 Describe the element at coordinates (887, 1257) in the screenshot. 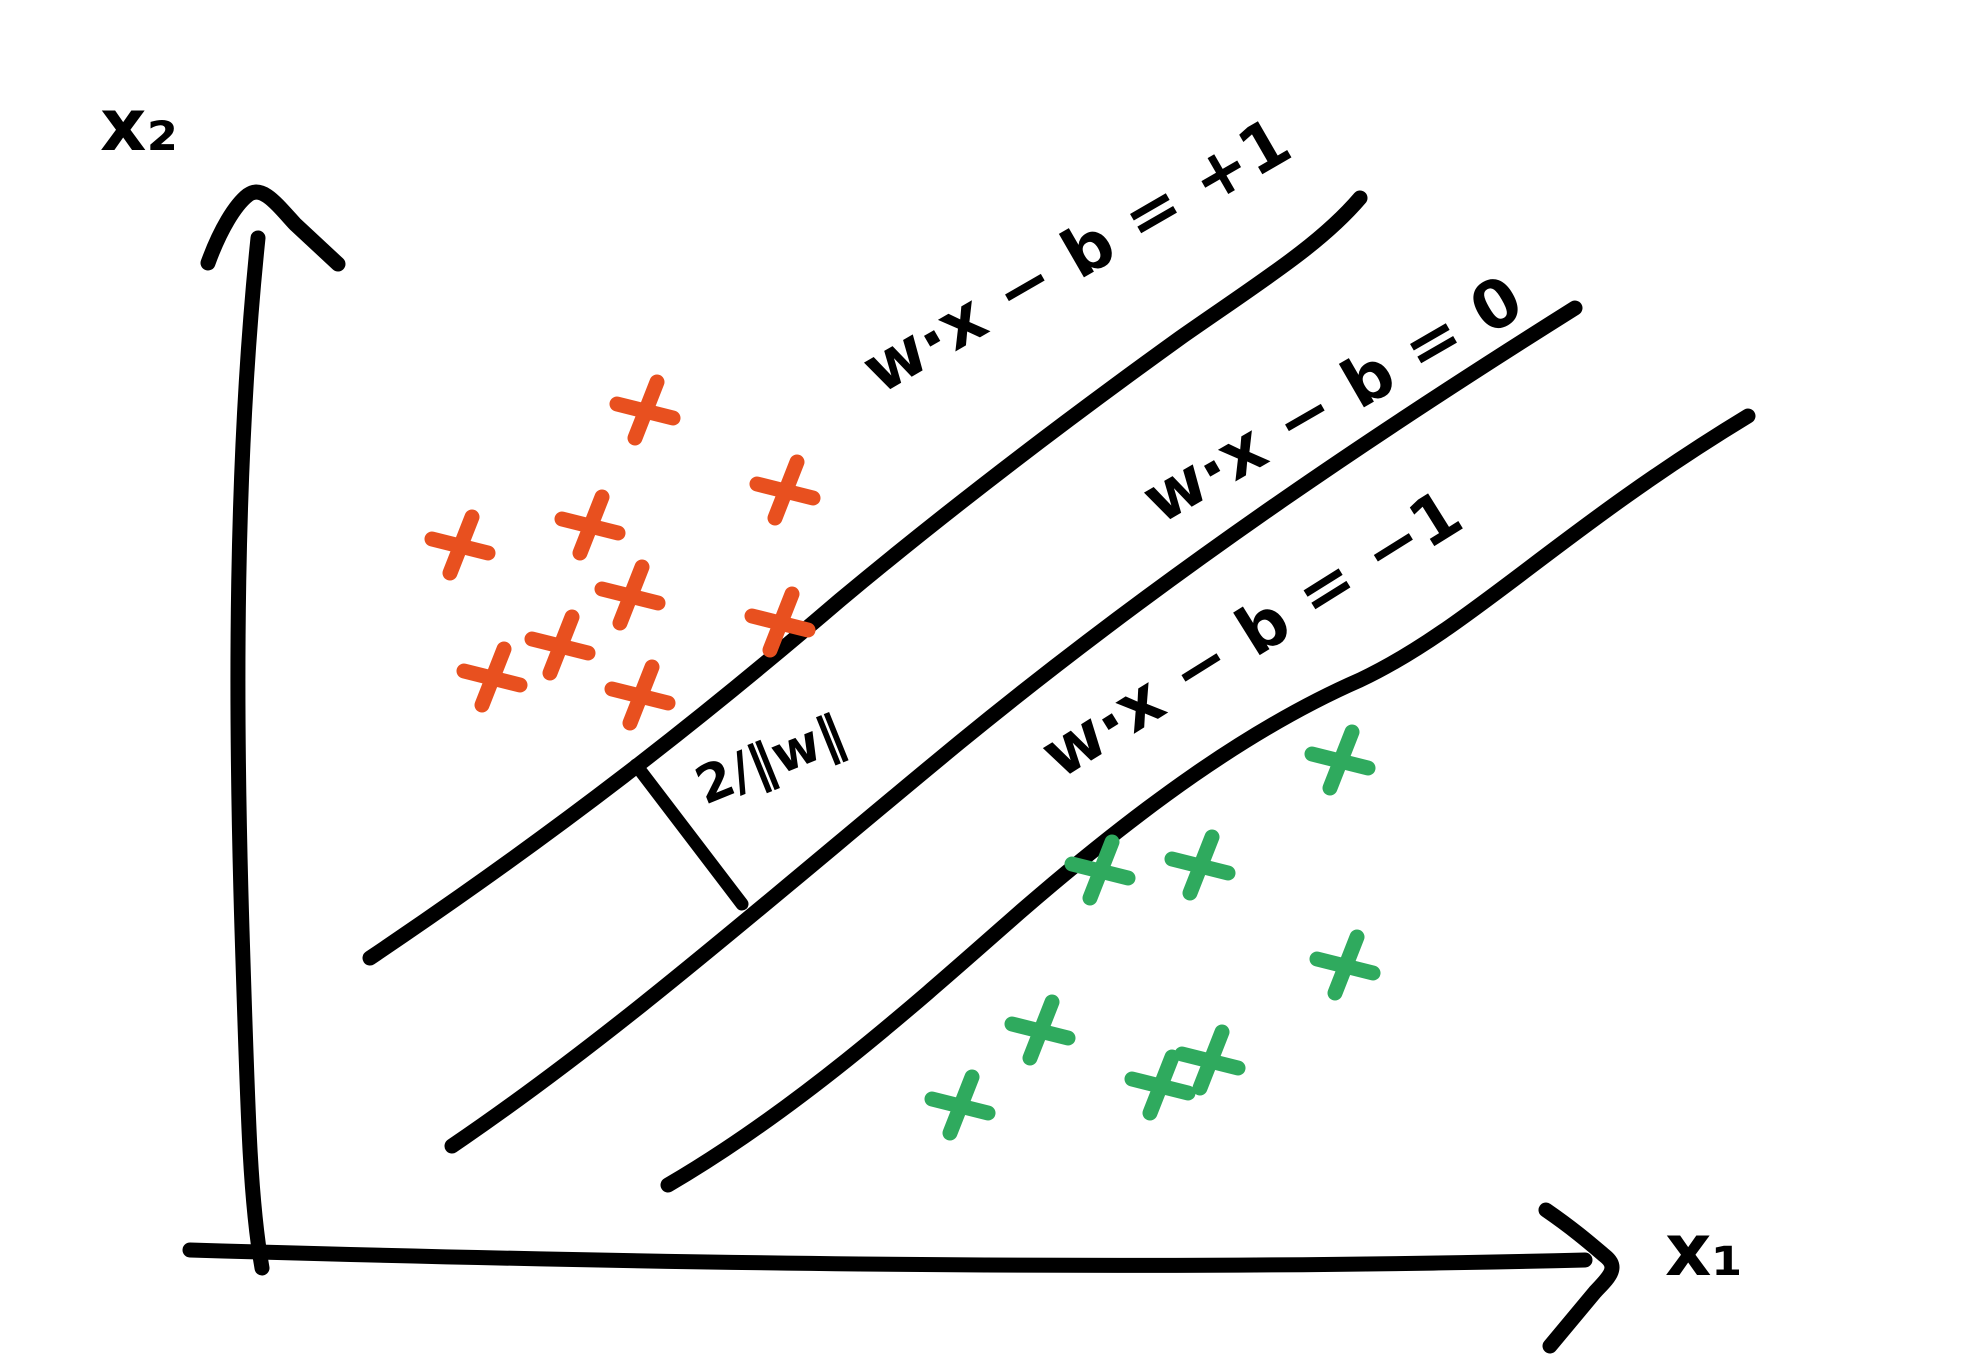

I see `x-axis` at that location.